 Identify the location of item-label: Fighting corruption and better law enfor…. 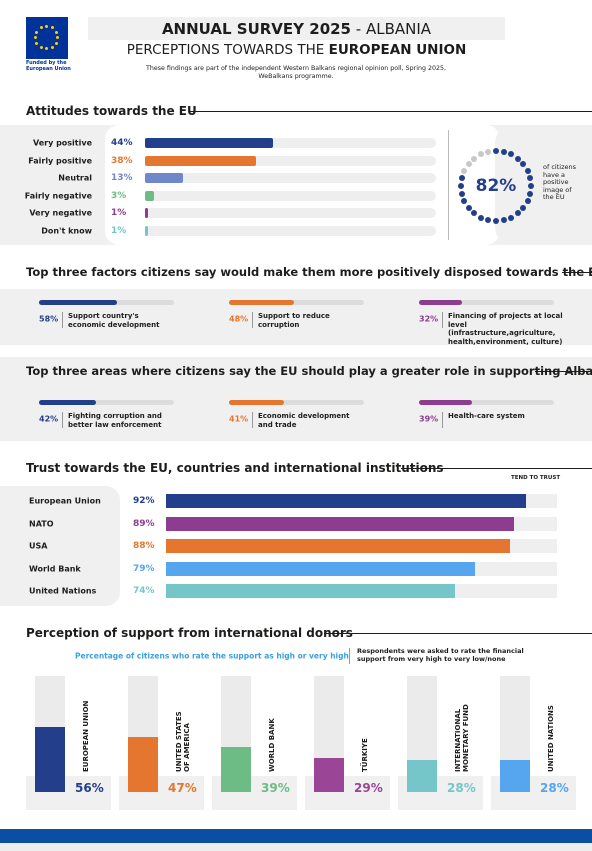
(115, 420).